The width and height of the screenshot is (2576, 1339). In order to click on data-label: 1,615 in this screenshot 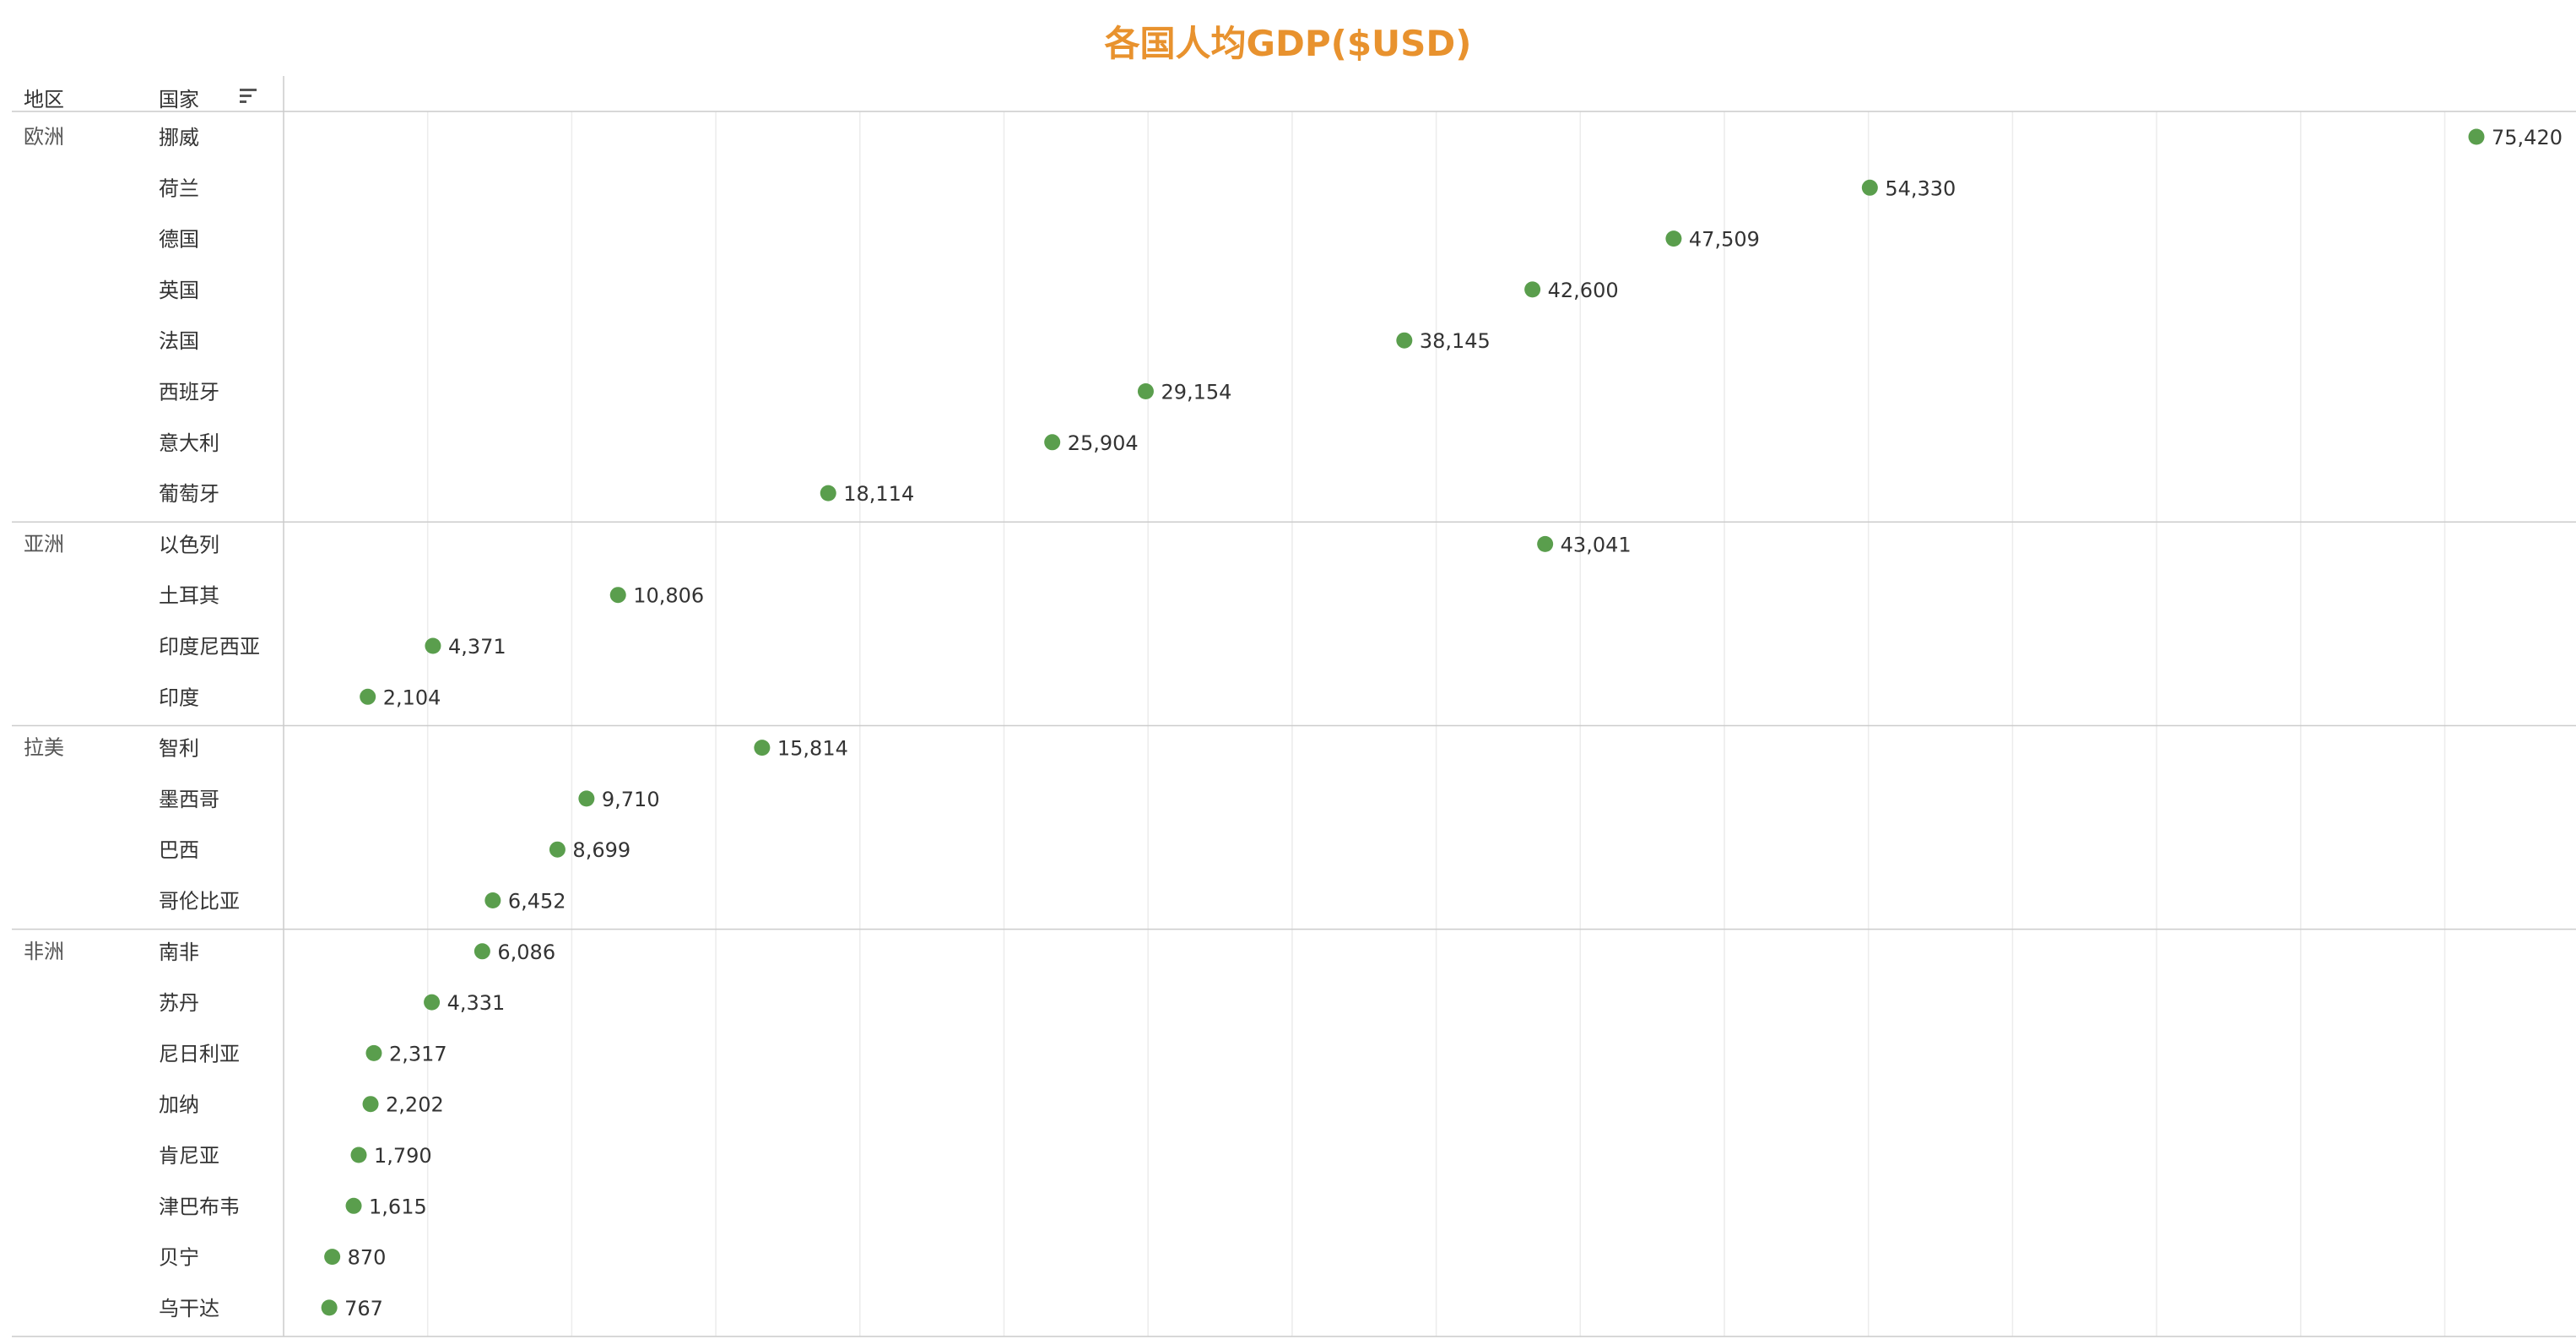, I will do `click(398, 1206)`.